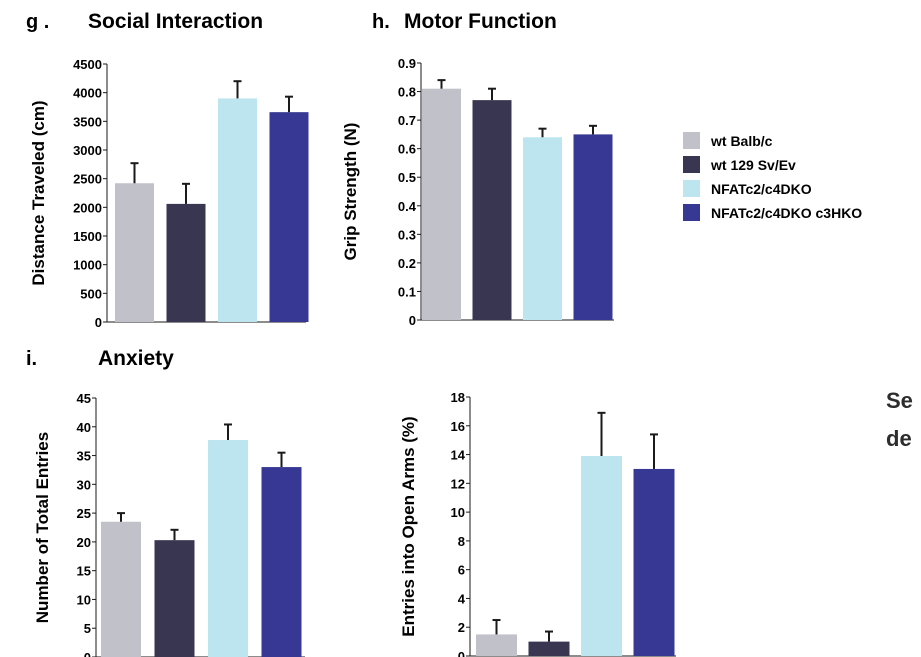  Describe the element at coordinates (87, 628) in the screenshot. I see `y-tick-label: 5` at that location.